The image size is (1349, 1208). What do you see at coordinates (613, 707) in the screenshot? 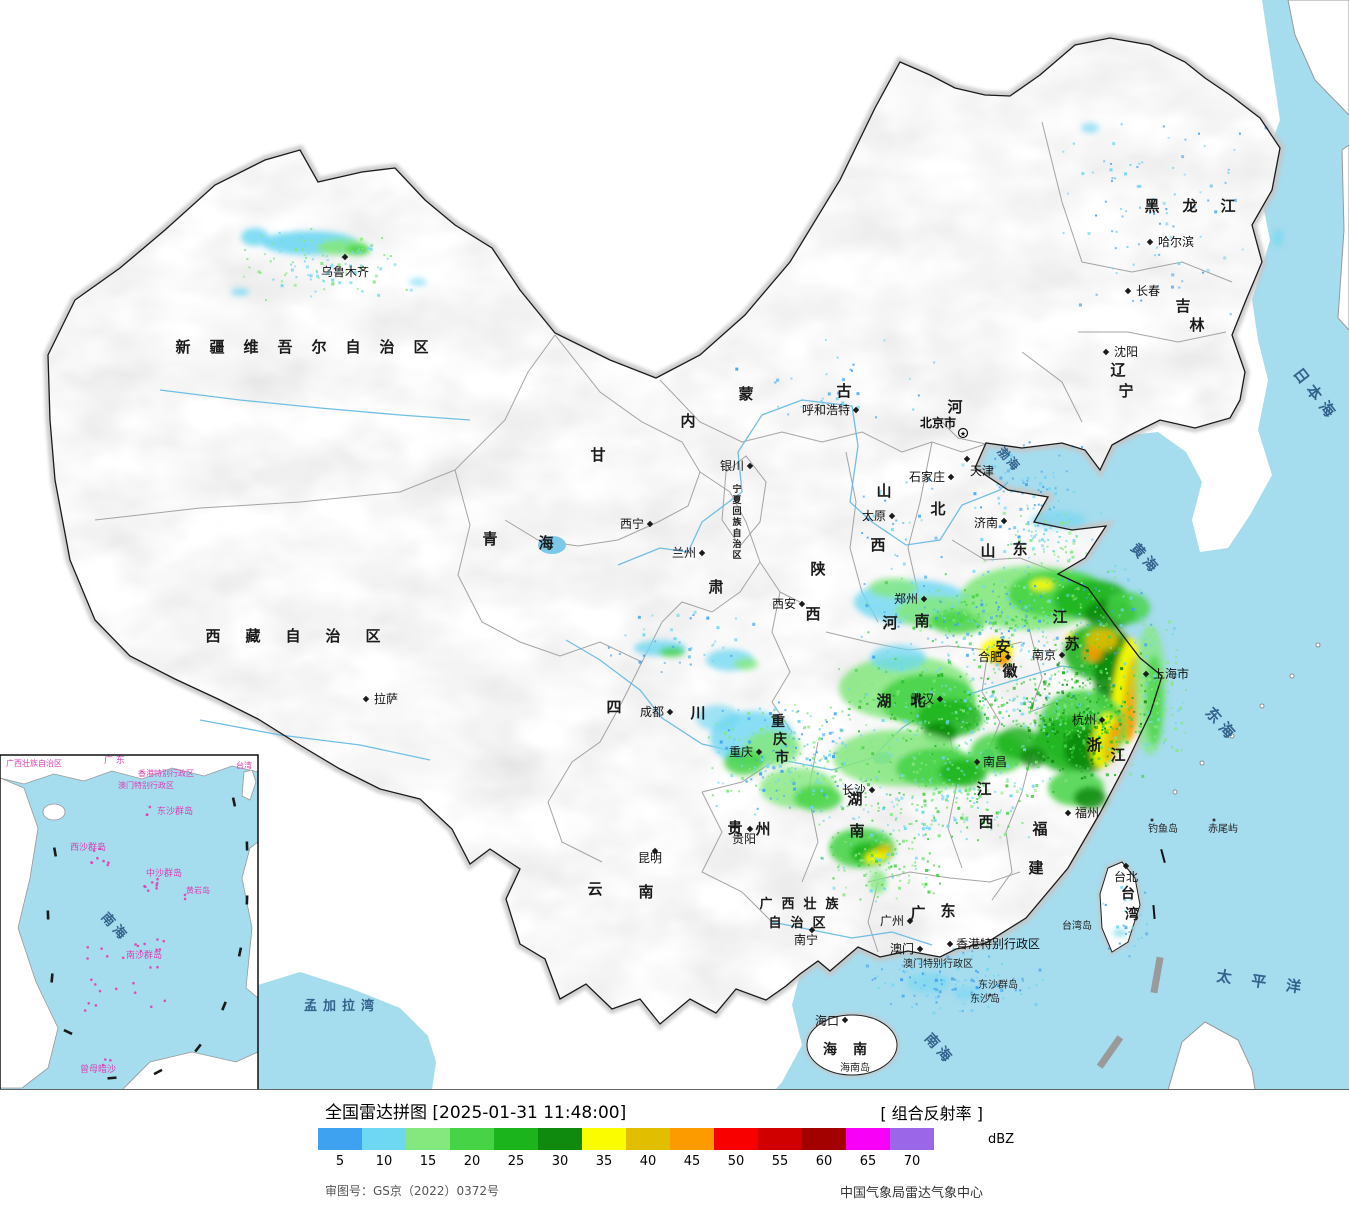
I see `svg-text: 四` at bounding box center [613, 707].